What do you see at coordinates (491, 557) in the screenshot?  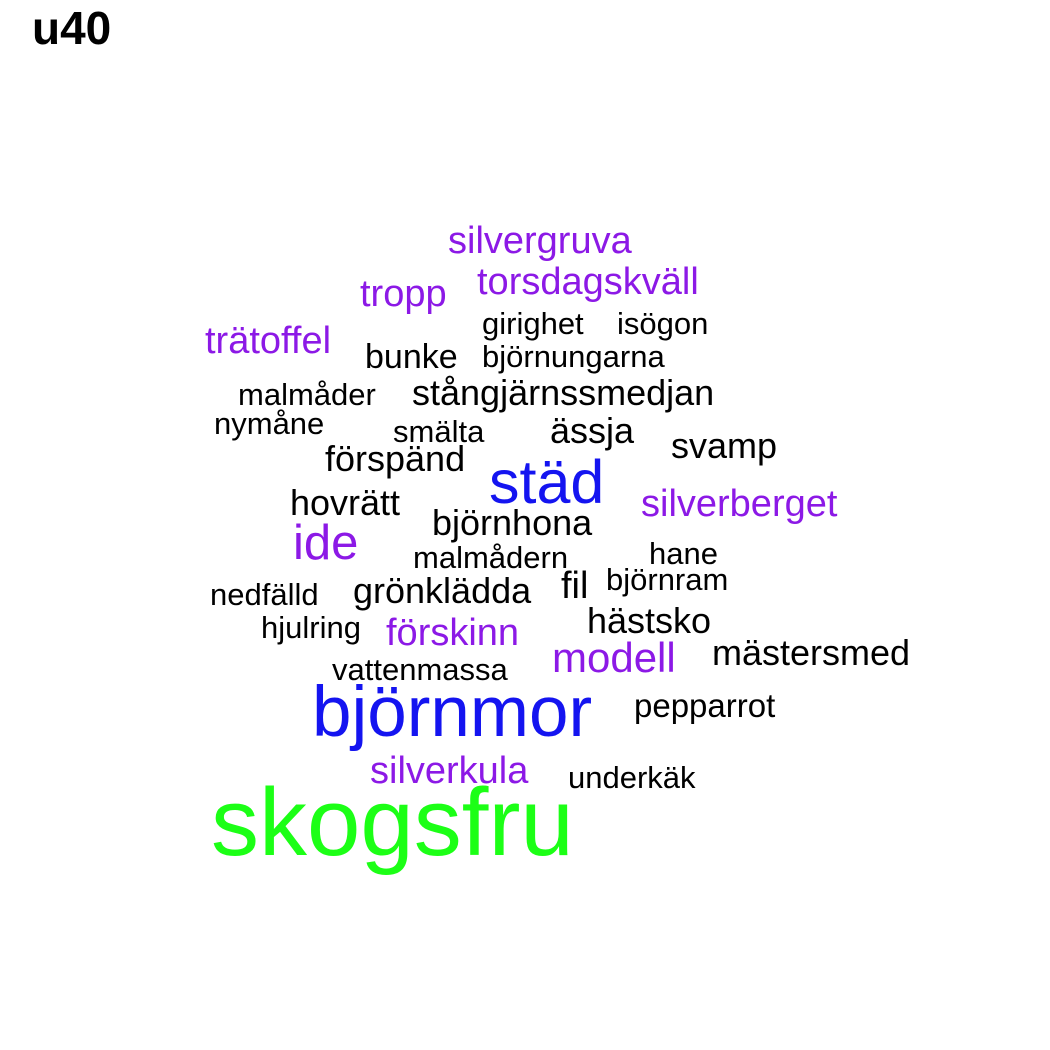 I see `word-malmadern: malmådern` at bounding box center [491, 557].